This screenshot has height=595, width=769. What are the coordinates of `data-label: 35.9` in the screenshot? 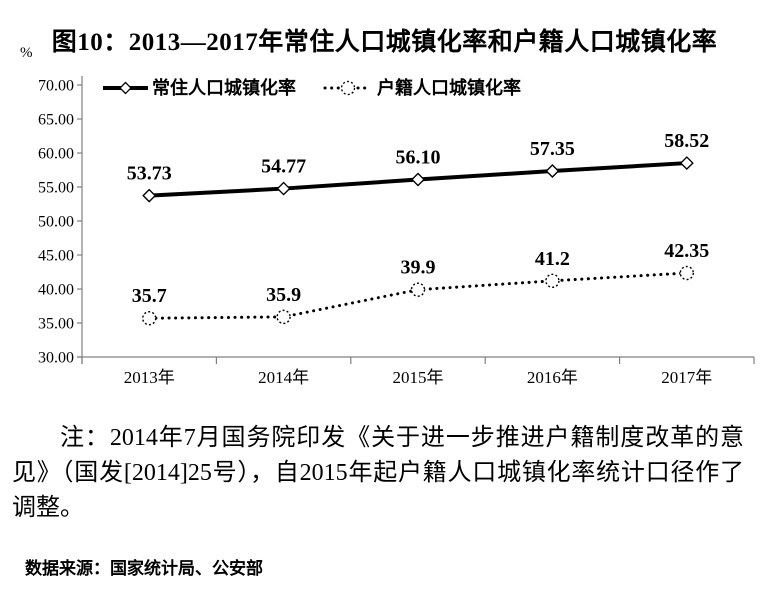 It's located at (283, 295).